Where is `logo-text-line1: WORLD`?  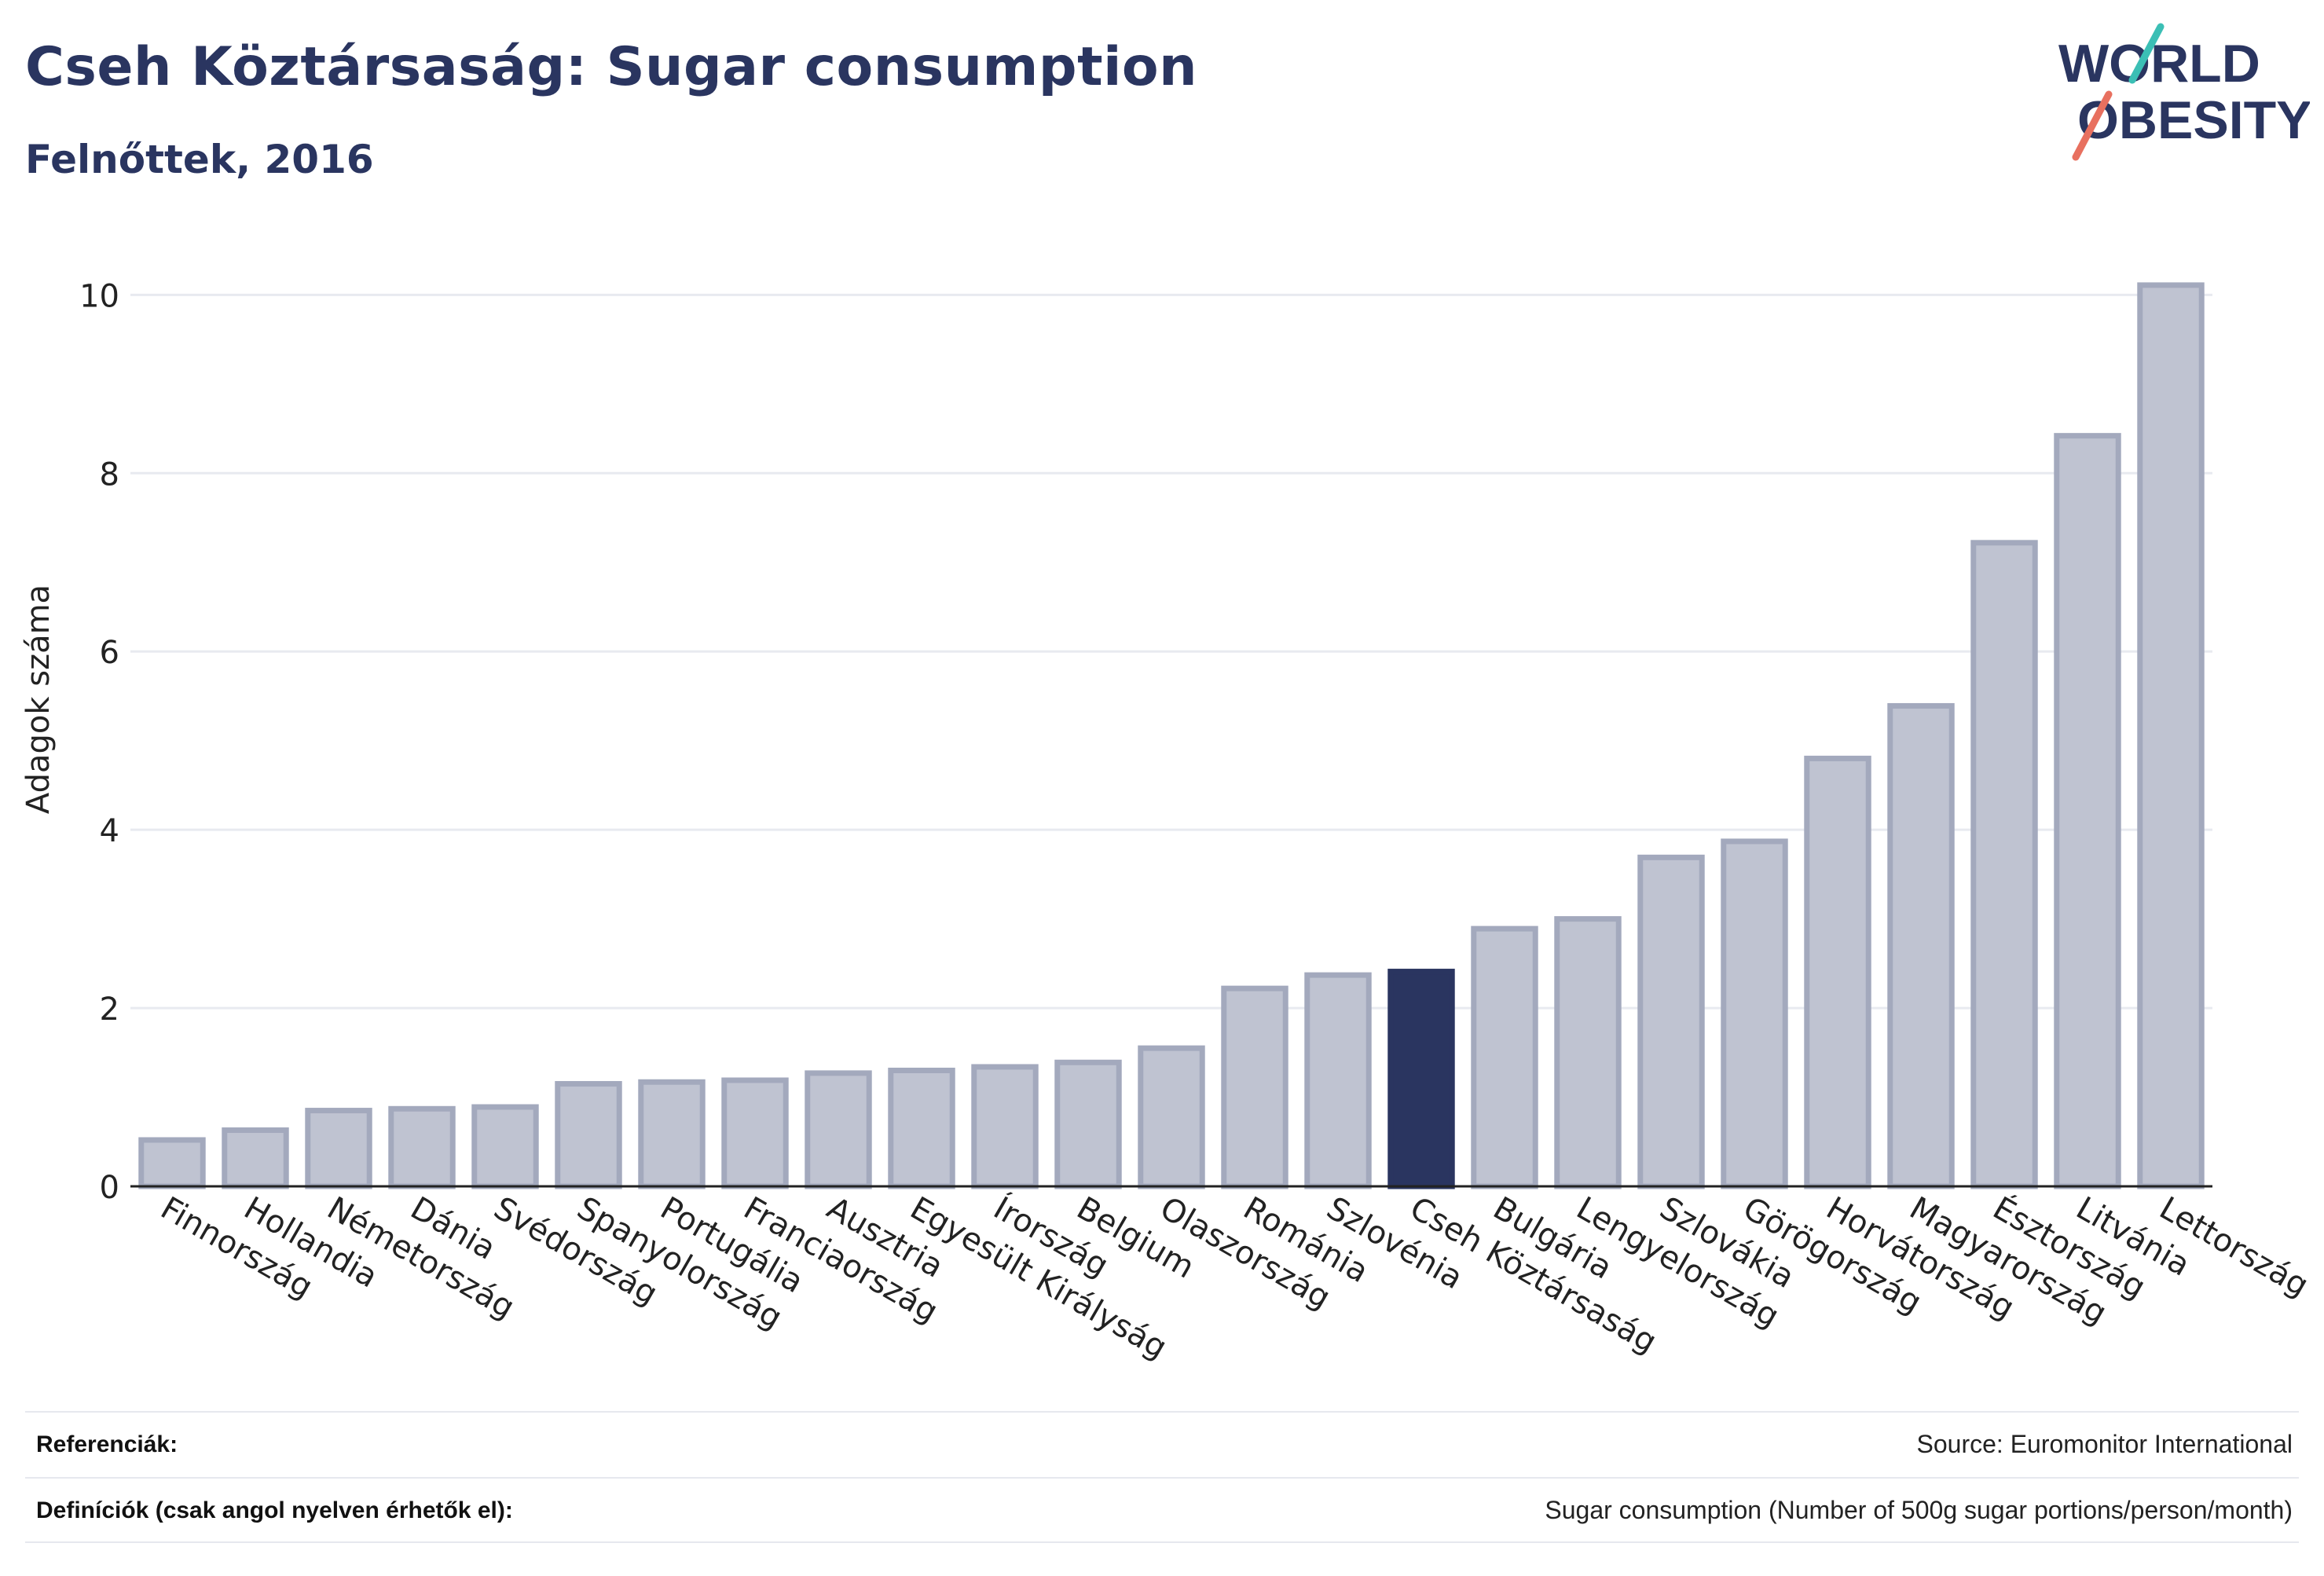 logo-text-line1: WORLD is located at coordinates (2159, 63).